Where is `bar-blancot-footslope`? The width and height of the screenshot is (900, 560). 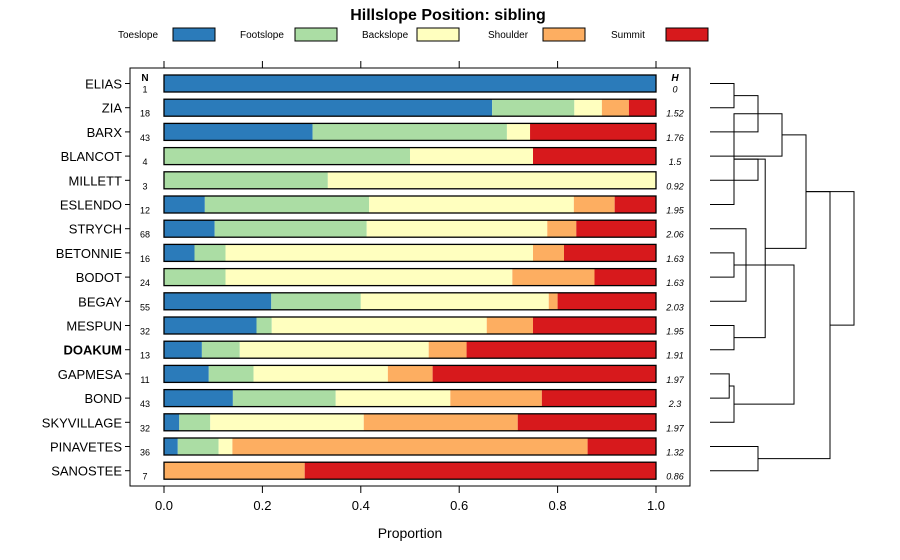
bar-blancot-footslope is located at coordinates (287, 156).